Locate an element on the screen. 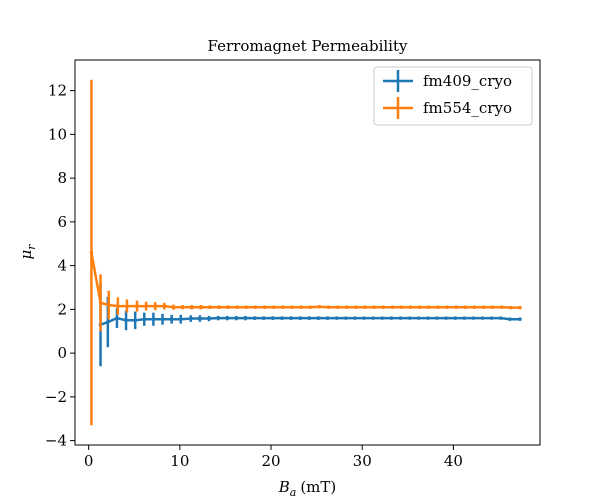 This screenshot has height=500, width=600. y-axis-label: μr is located at coordinates (27, 252).